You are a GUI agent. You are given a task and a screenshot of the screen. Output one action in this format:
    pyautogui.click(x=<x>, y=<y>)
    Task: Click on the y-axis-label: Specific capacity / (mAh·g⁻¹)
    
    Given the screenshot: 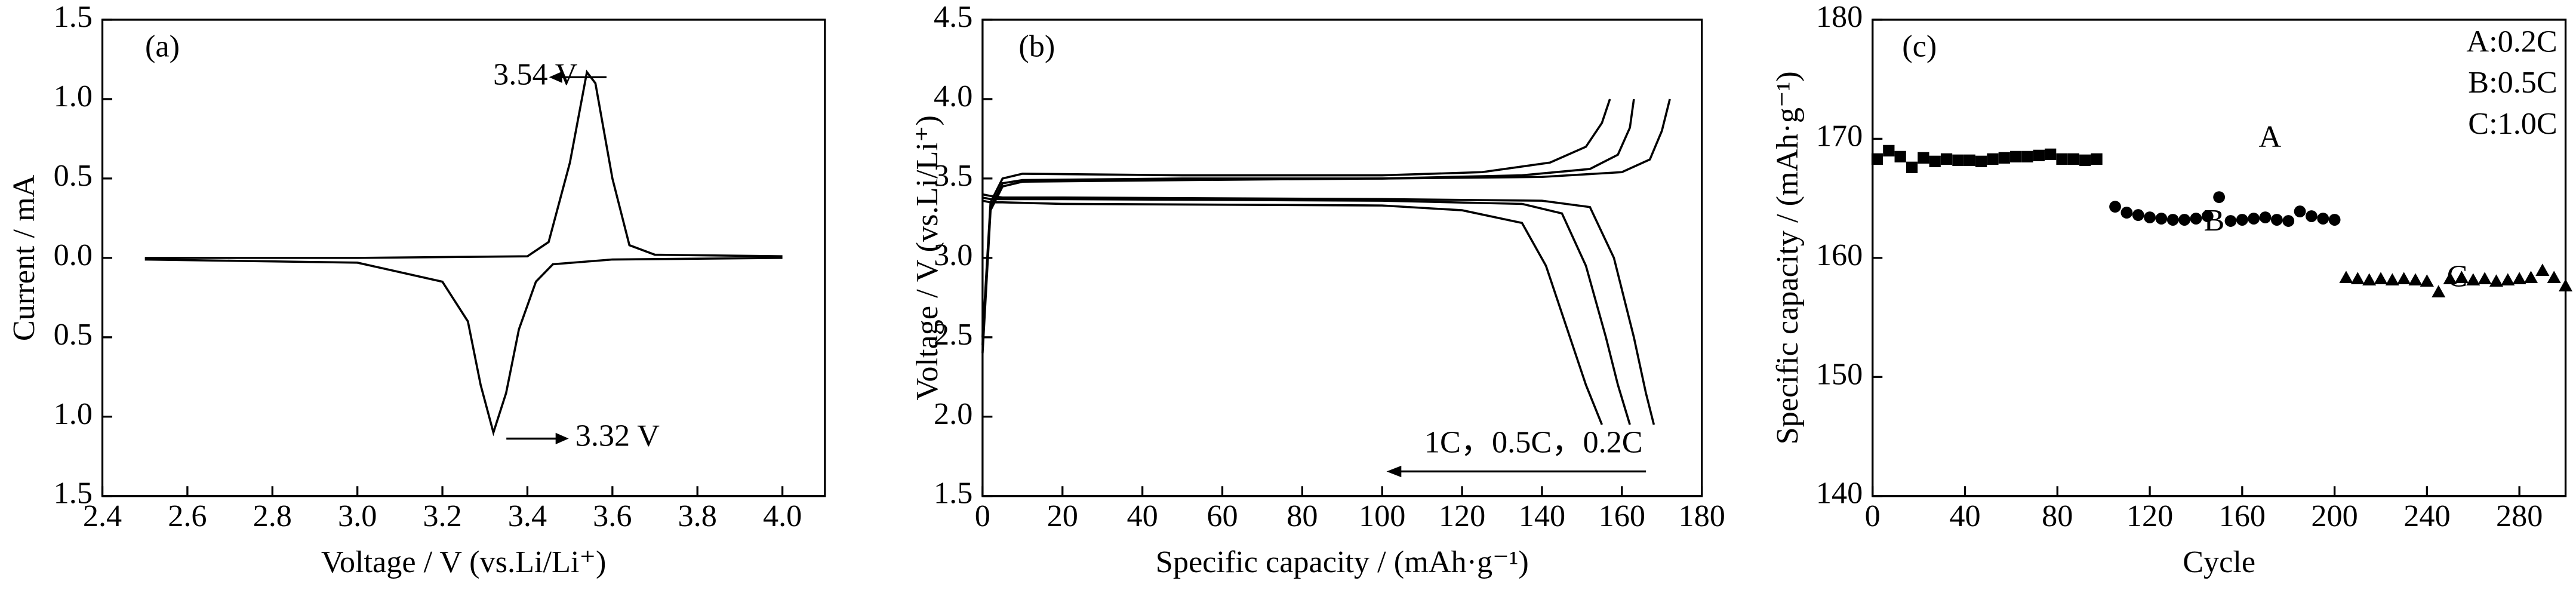 What is the action you would take?
    pyautogui.click(x=1787, y=257)
    